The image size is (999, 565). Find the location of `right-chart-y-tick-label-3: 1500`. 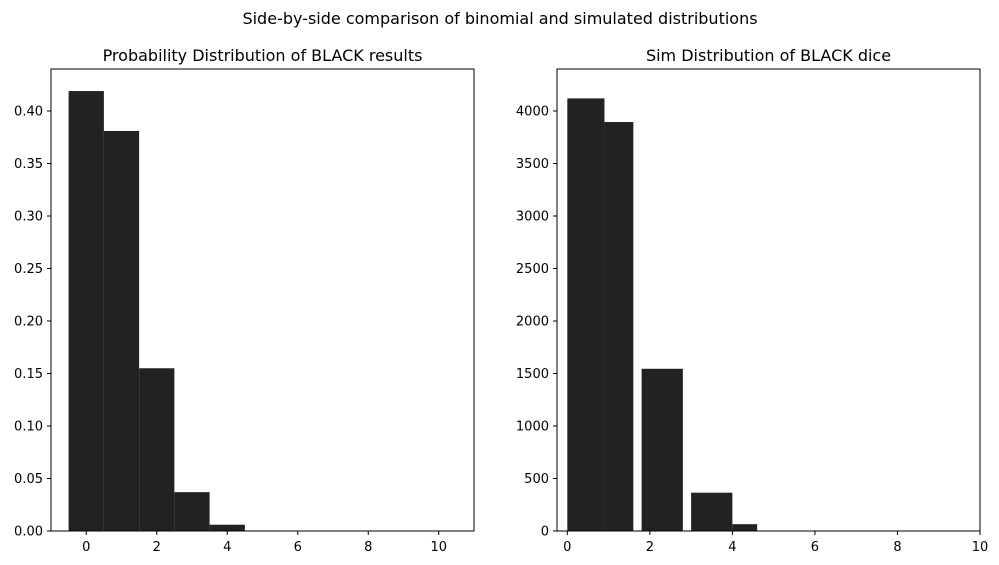

right-chart-y-tick-label-3: 1500 is located at coordinates (532, 374).